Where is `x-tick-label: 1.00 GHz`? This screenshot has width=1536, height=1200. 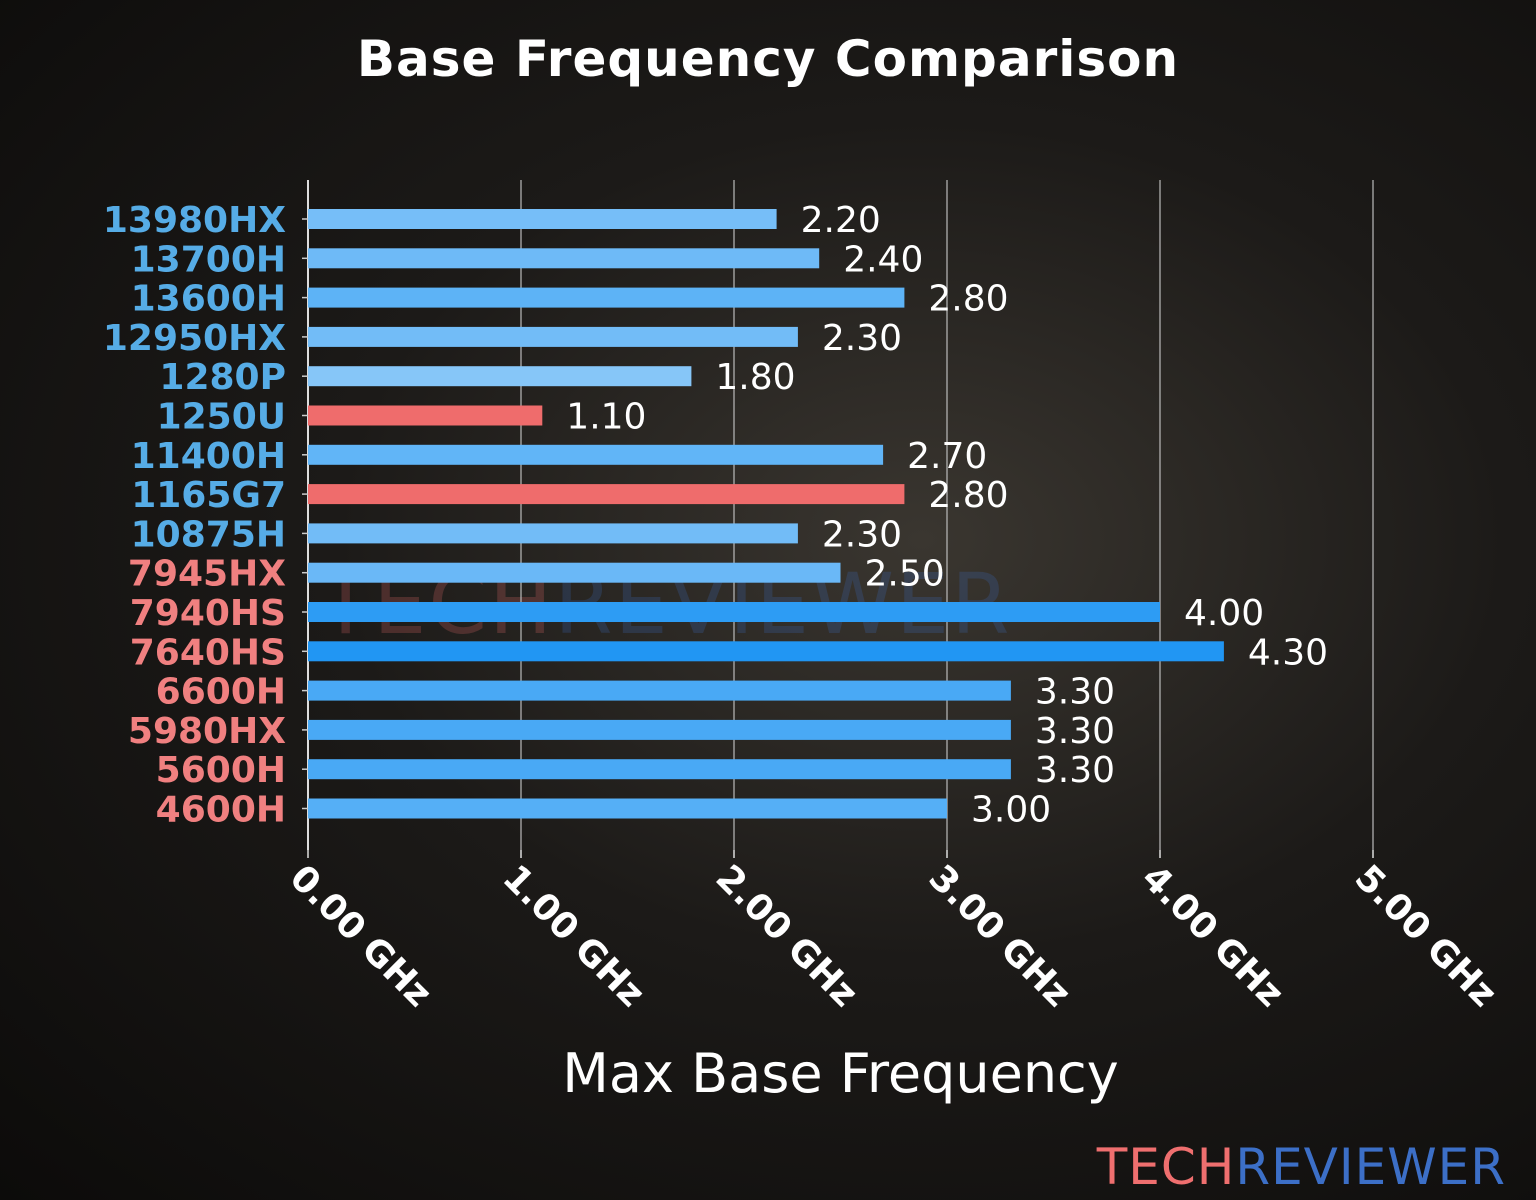 x-tick-label: 1.00 GHz is located at coordinates (574, 936).